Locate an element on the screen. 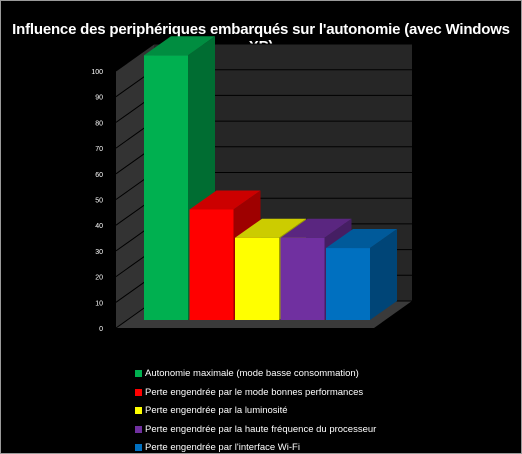 The image size is (522, 454). bar-side is located at coordinates (383, 274).